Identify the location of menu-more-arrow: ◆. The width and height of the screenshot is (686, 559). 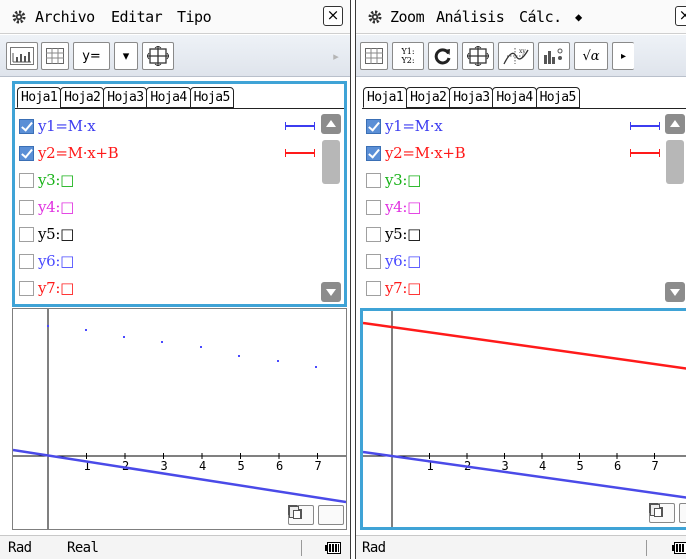
(578, 17).